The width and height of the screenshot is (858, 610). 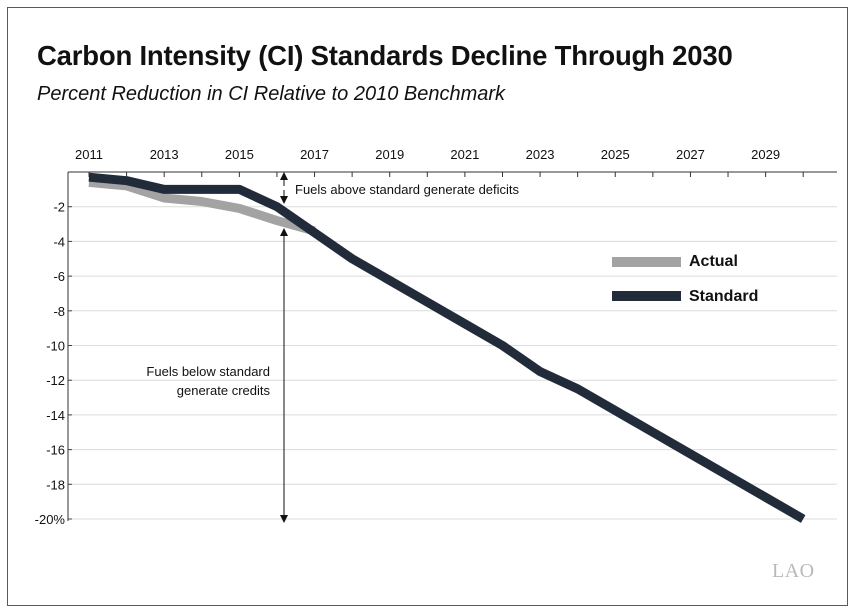 What do you see at coordinates (59, 207) in the screenshot?
I see `y-tick-label: -2` at bounding box center [59, 207].